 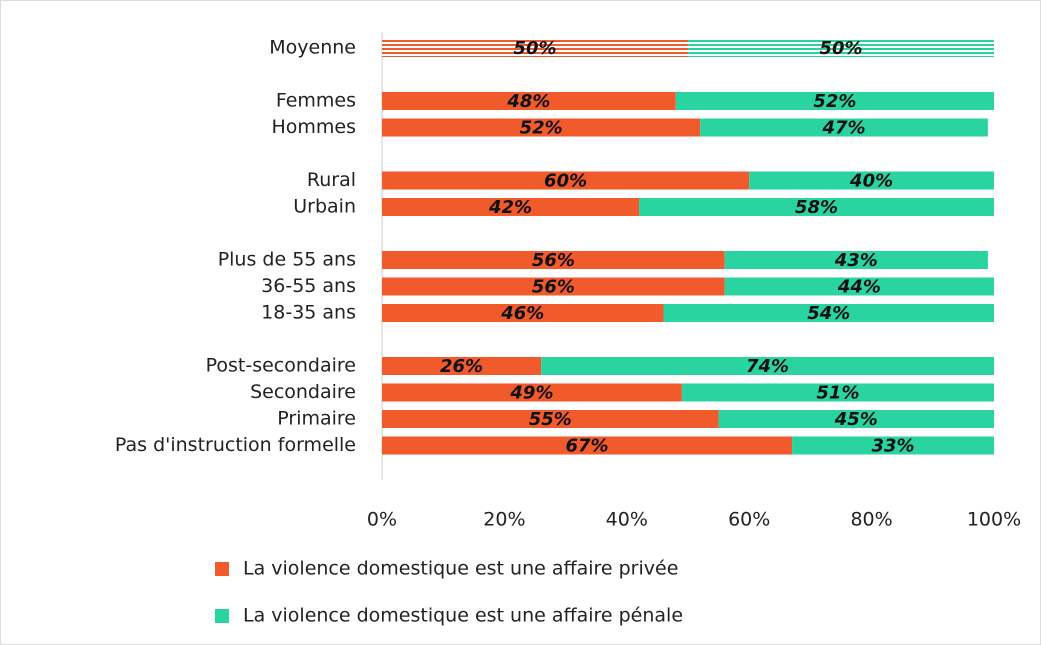 I want to click on y-tick-label: Secondaire, so click(x=303, y=392).